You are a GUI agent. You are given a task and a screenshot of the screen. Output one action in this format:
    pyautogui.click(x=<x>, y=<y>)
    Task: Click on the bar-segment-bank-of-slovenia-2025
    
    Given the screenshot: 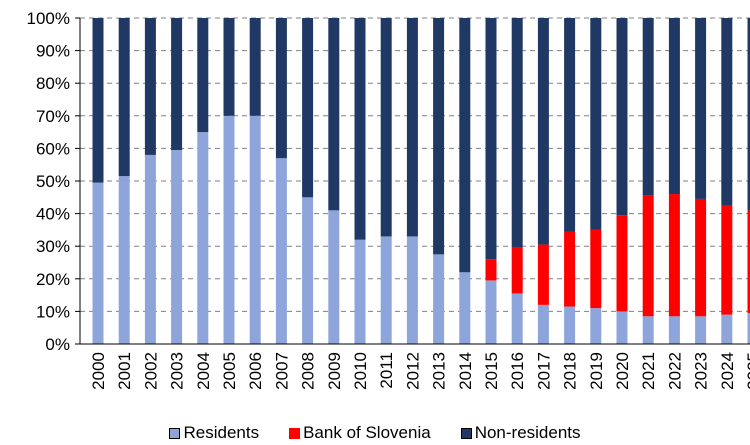 What is the action you would take?
    pyautogui.click(x=748, y=262)
    